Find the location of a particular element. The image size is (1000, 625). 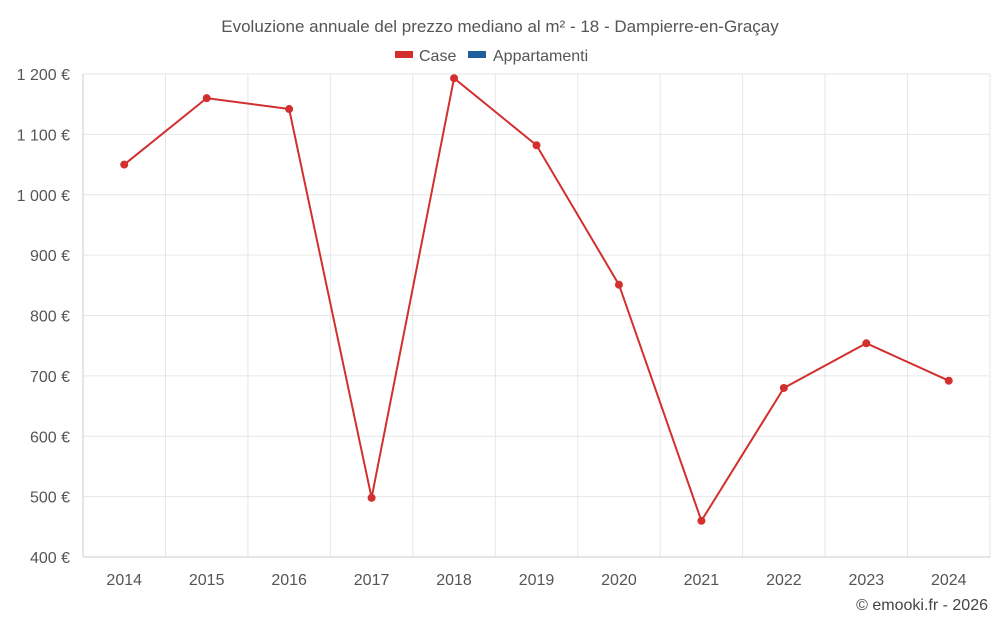

legend-label-appartamenti: Appartamenti is located at coordinates (540, 56).